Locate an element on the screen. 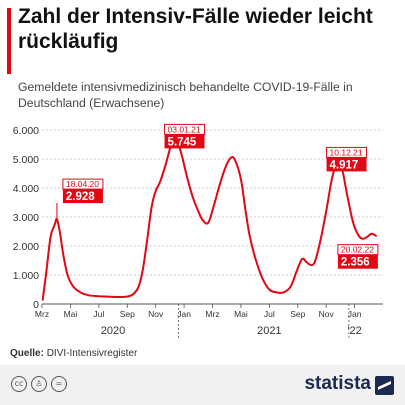  callout-value: 2.356 is located at coordinates (355, 263).